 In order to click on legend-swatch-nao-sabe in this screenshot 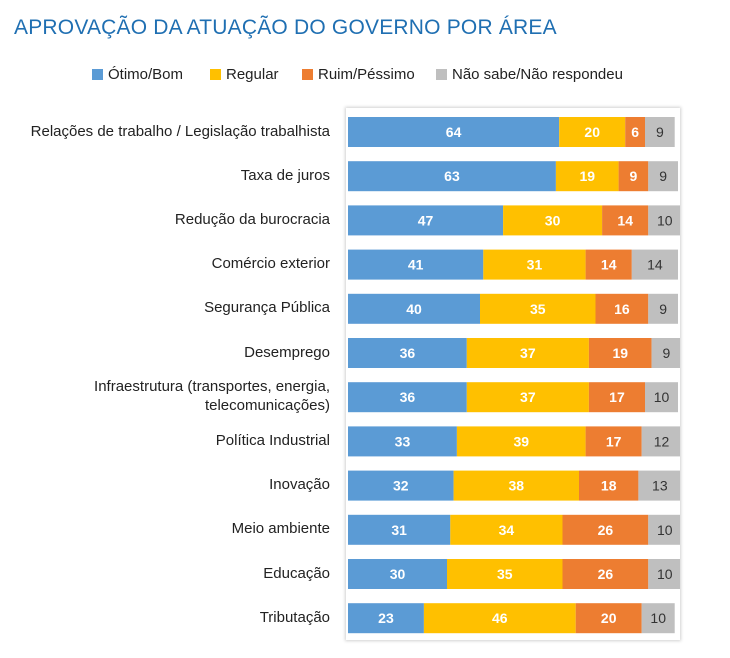, I will do `click(441, 74)`.